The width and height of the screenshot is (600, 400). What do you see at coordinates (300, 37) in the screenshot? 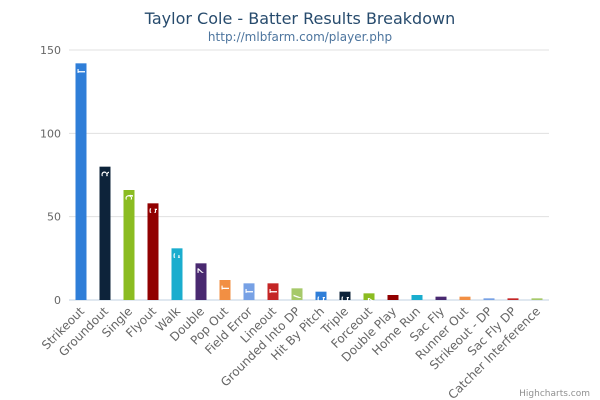
I see `chart-subtitle: http://mlbfarm.com/player.php` at bounding box center [300, 37].